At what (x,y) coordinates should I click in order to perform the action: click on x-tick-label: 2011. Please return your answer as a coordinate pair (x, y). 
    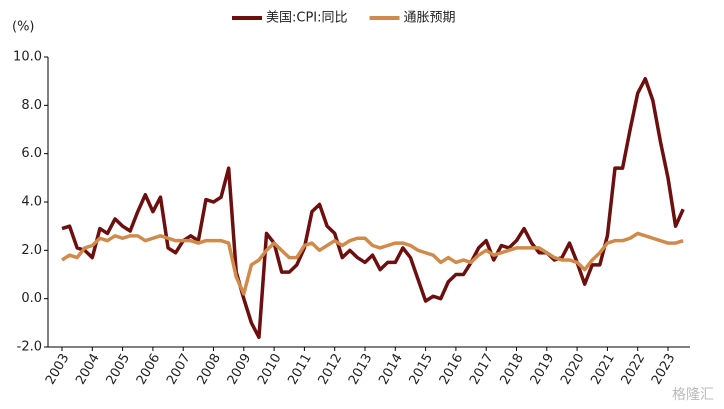
    Looking at the image, I should click on (300, 369).